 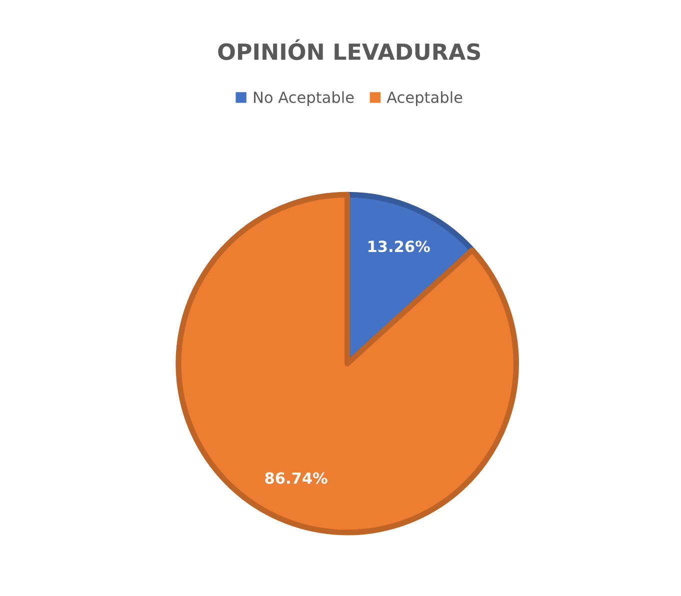 I want to click on chart-title: OPINIÓN LEVADURAS, so click(x=349, y=49).